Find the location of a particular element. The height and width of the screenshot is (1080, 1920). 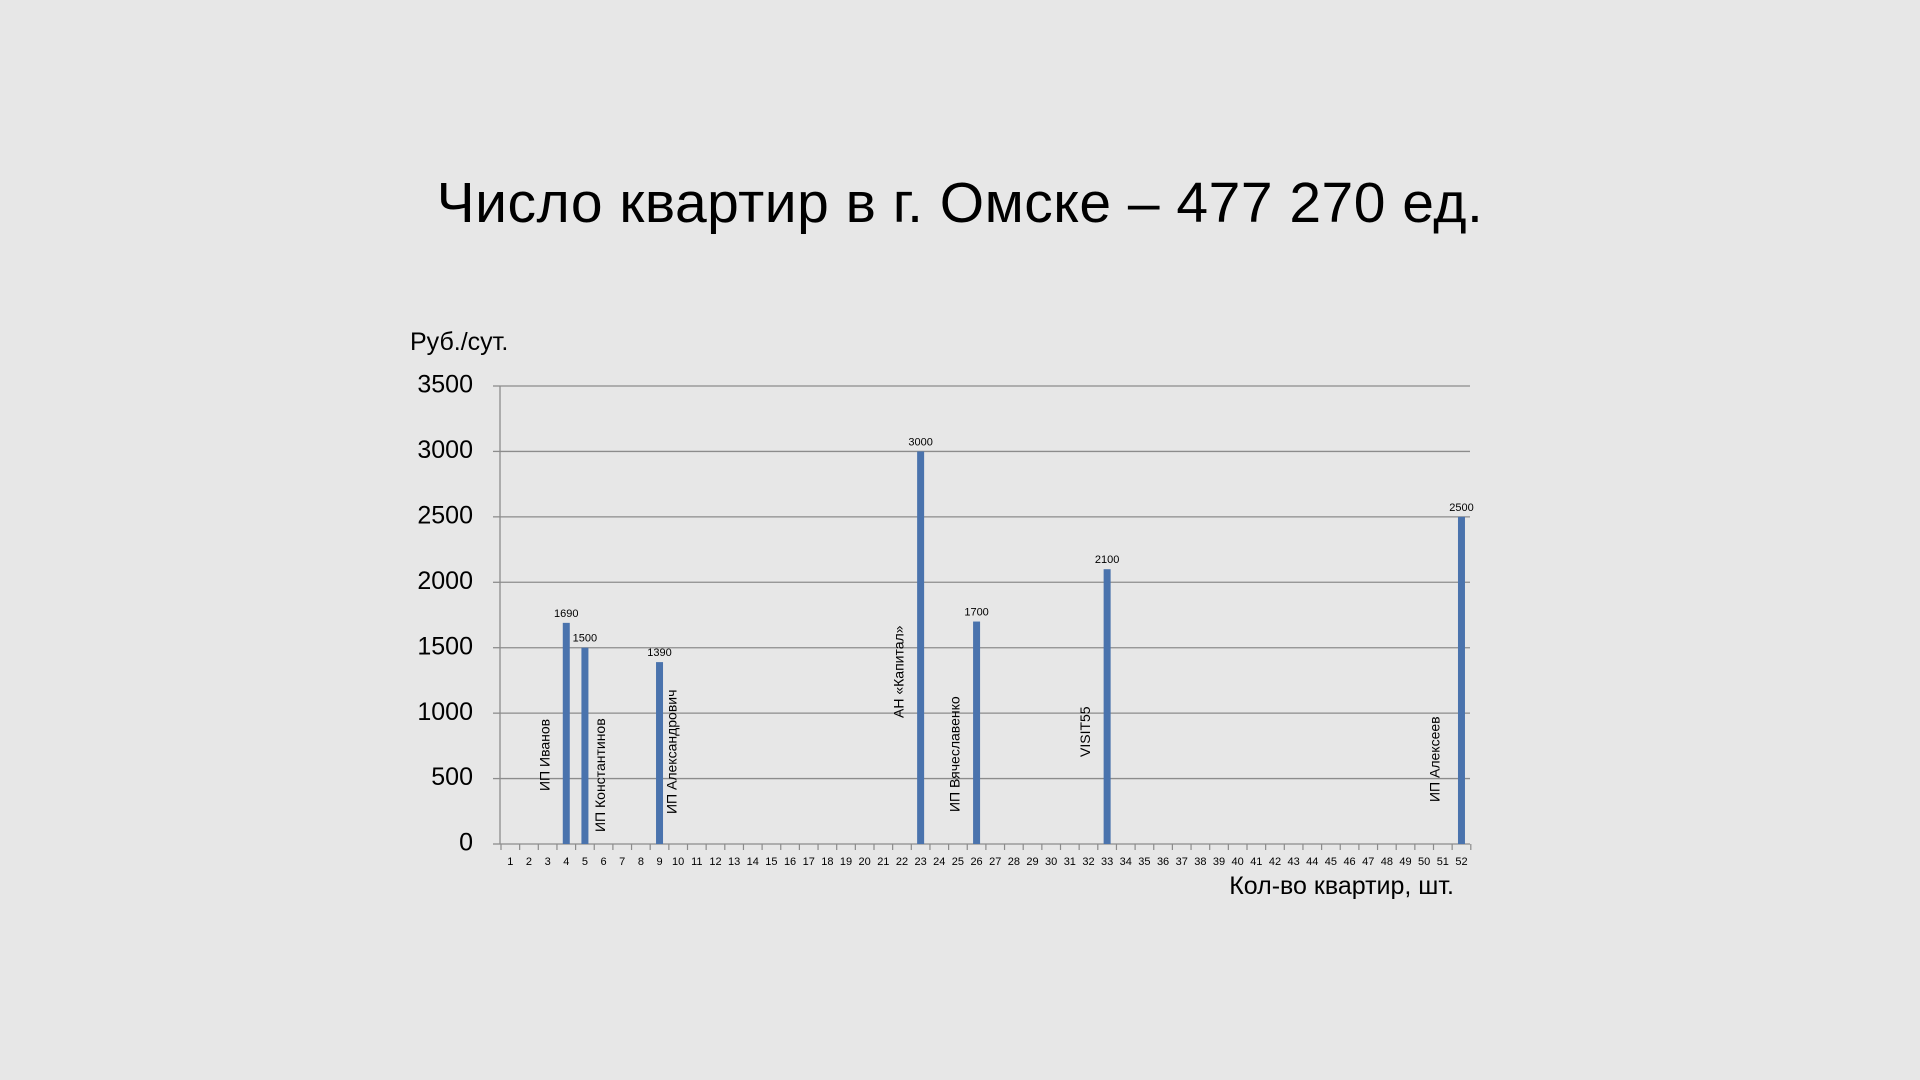

x-tick-label: 19 is located at coordinates (846, 862).